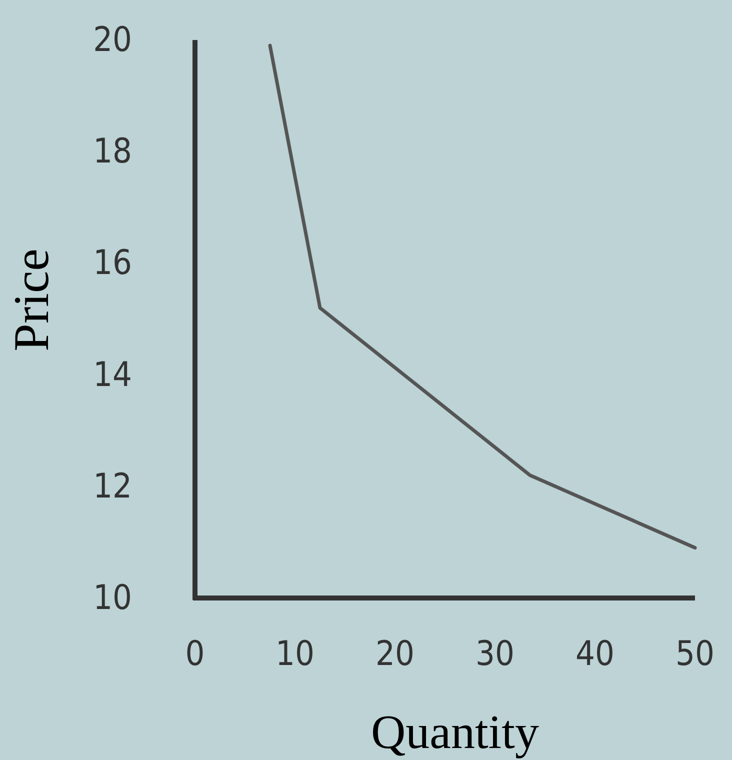  What do you see at coordinates (195, 654) in the screenshot?
I see `x-tick-label: 0` at bounding box center [195, 654].